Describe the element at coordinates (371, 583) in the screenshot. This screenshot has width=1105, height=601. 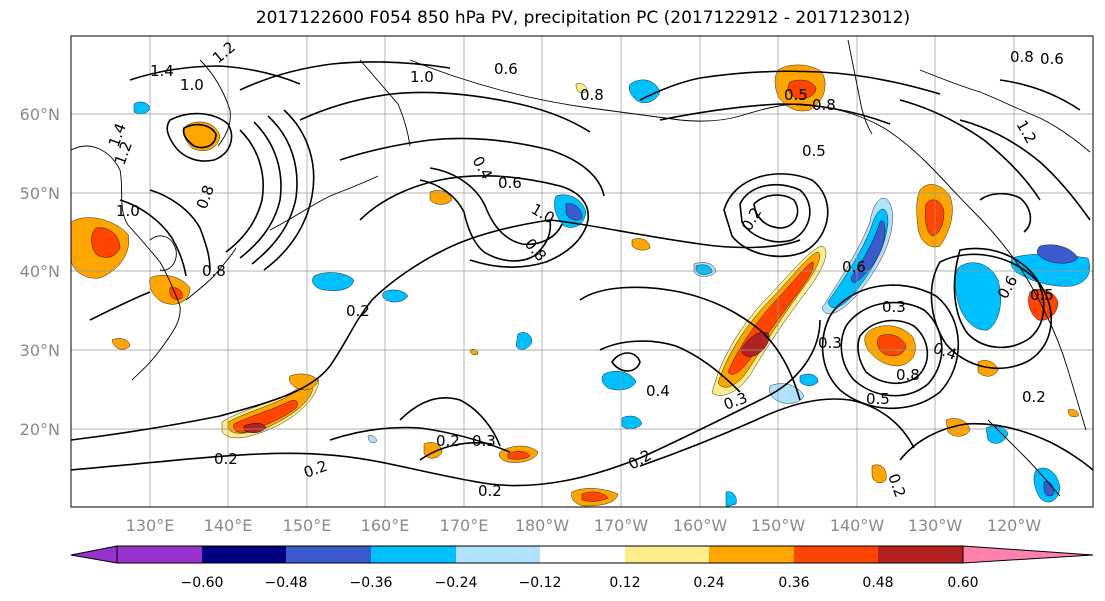
I see `colorbar-tick: −0.36` at that location.